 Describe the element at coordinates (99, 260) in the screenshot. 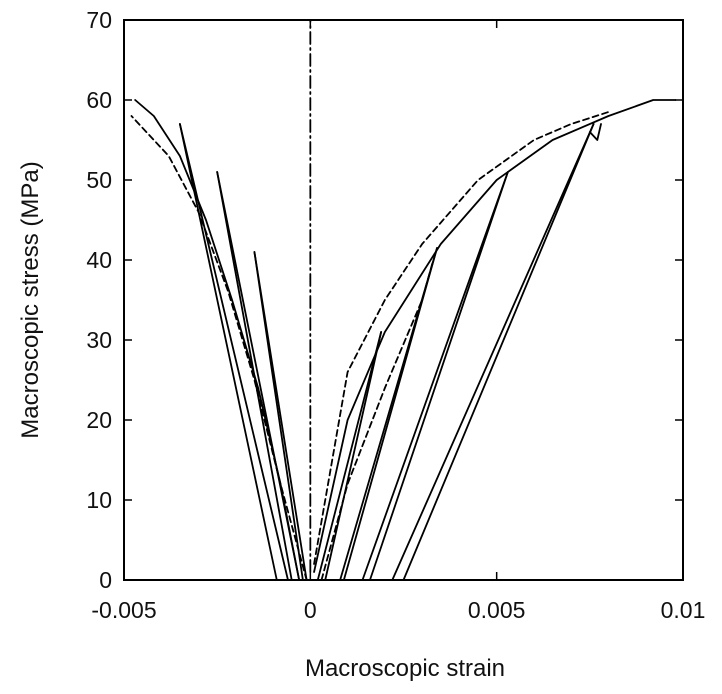

I see `y-tick-label-5: 40` at that location.